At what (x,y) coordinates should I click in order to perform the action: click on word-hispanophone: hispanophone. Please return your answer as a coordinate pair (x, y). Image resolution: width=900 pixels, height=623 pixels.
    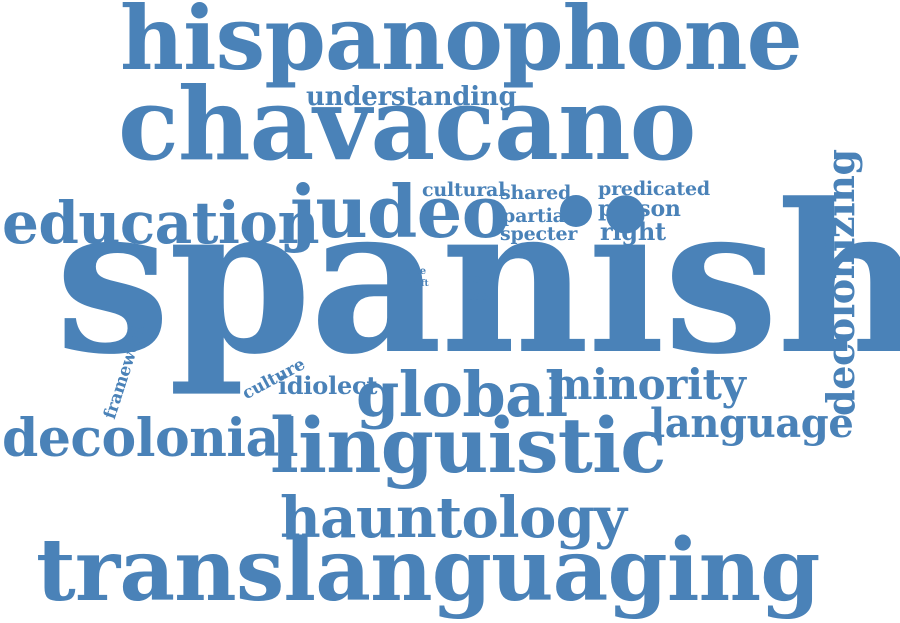
    Looking at the image, I should click on (461, 45).